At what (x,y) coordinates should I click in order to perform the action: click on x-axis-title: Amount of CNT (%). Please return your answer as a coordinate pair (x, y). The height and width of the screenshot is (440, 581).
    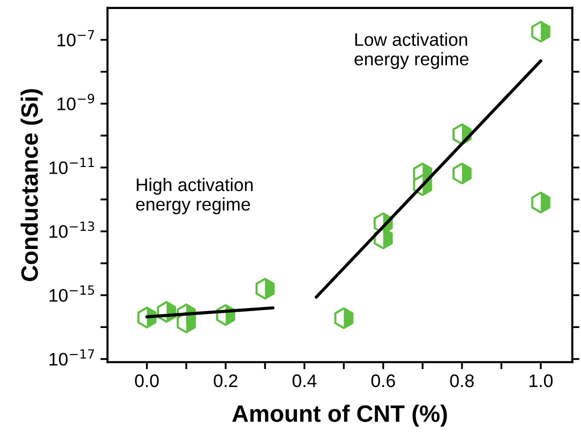
    Looking at the image, I should click on (339, 415).